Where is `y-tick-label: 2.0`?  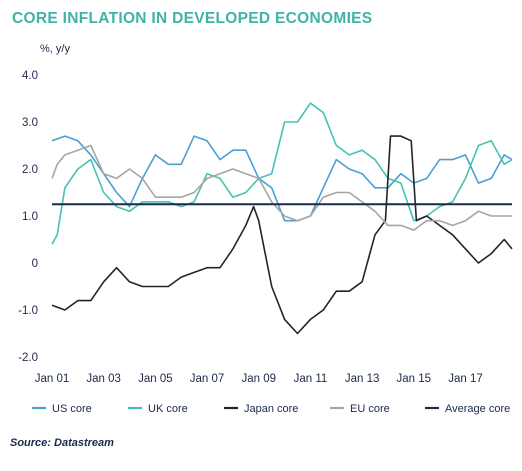 y-tick-label: 2.0 is located at coordinates (30, 170).